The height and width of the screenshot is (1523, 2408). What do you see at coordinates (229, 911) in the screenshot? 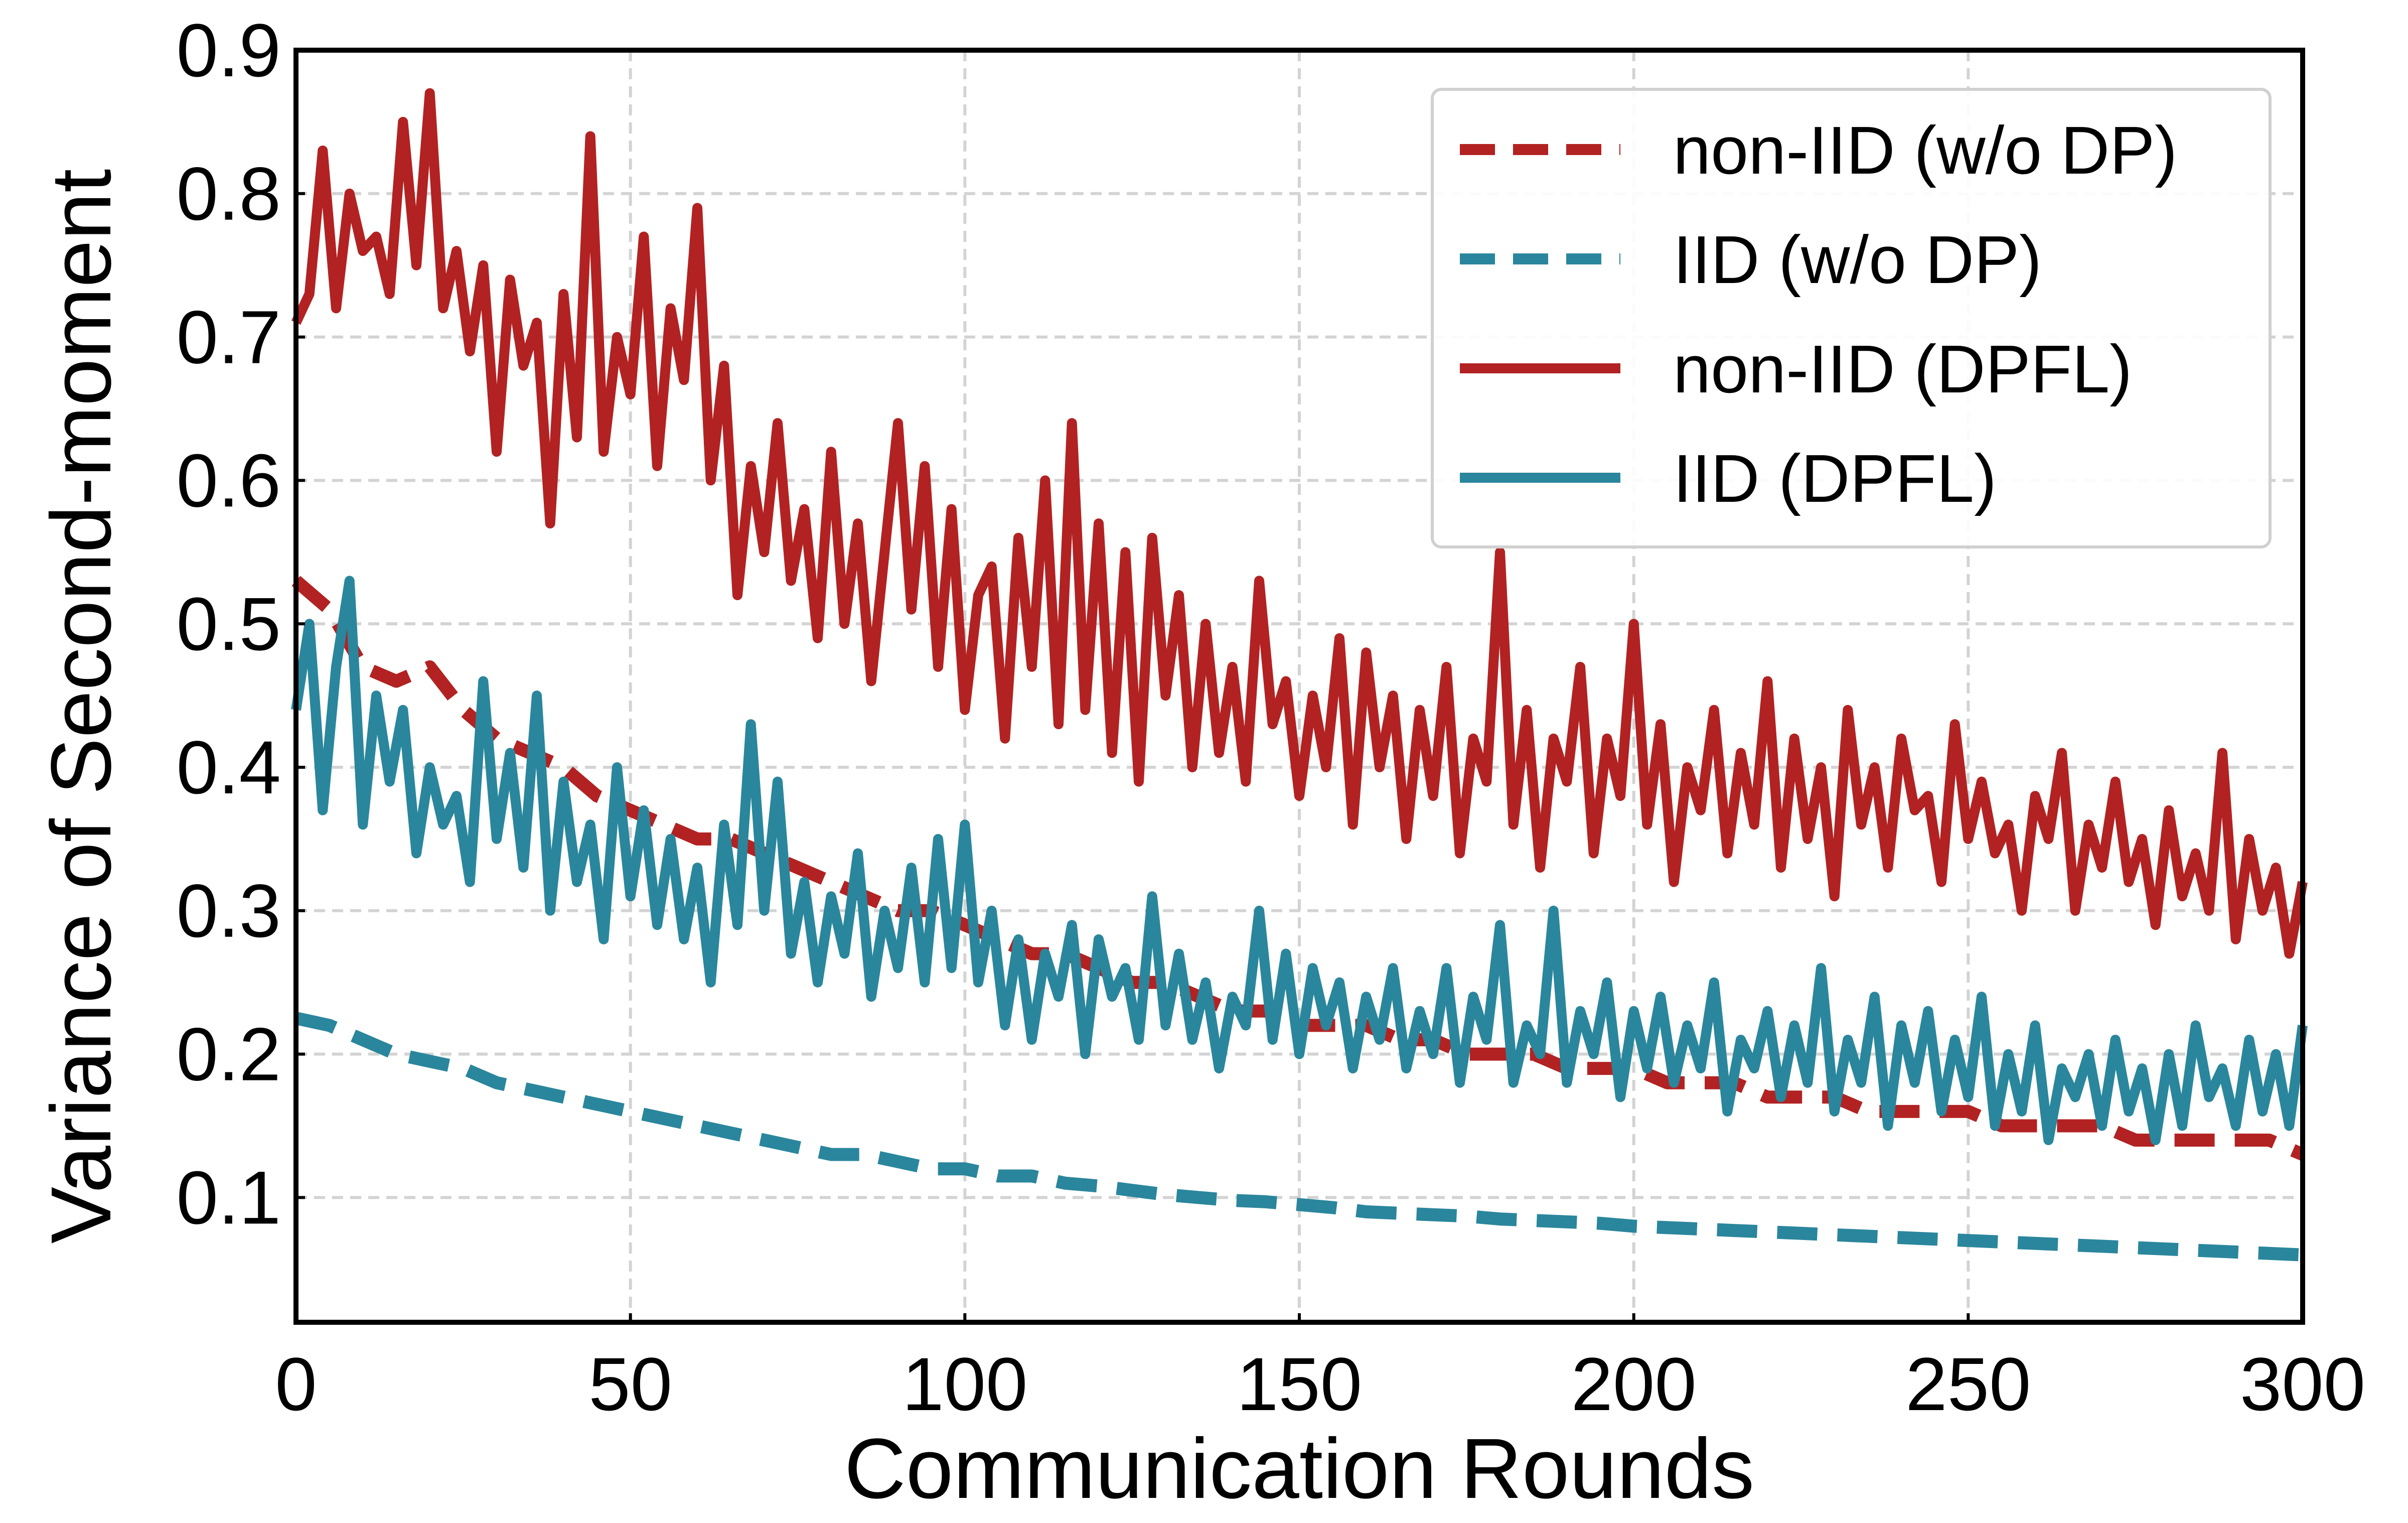
I see `y-tick-label-2: 0.3` at bounding box center [229, 911].